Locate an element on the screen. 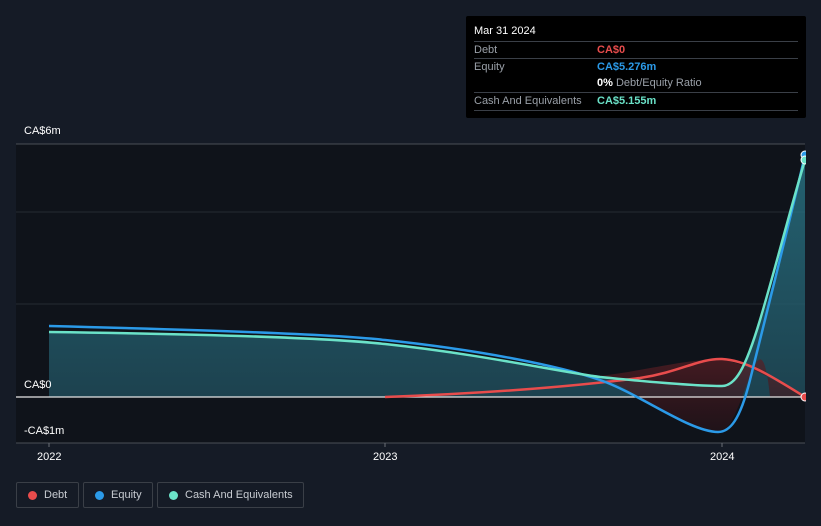 This screenshot has height=526, width=821. tooltip-row-ratio: 0% Debt/Equity Ratio is located at coordinates (636, 83).